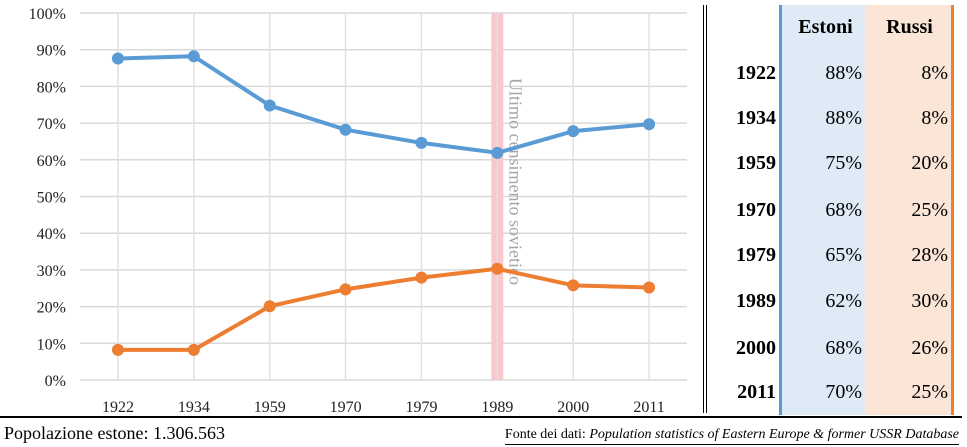 The width and height of the screenshot is (967, 447). What do you see at coordinates (756, 118) in the screenshot?
I see `row-year: 1934` at bounding box center [756, 118].